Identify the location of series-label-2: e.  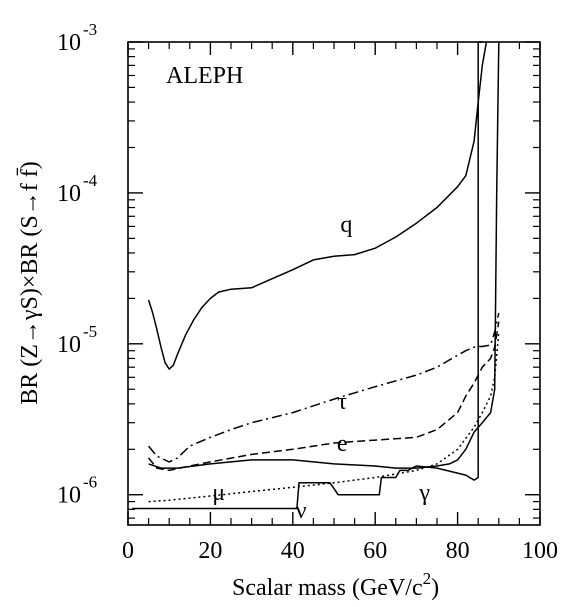
(342, 444).